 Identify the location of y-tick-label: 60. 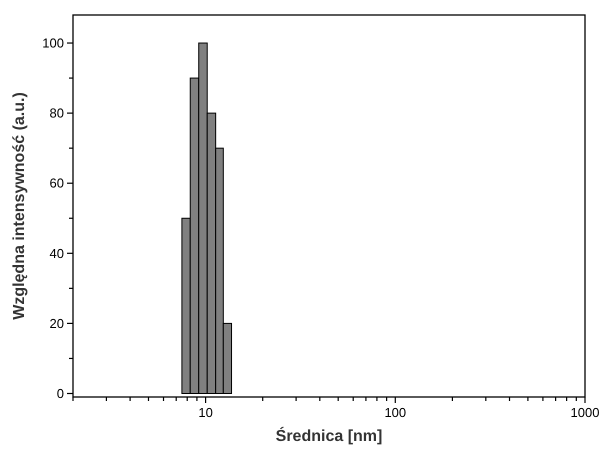
(57, 183).